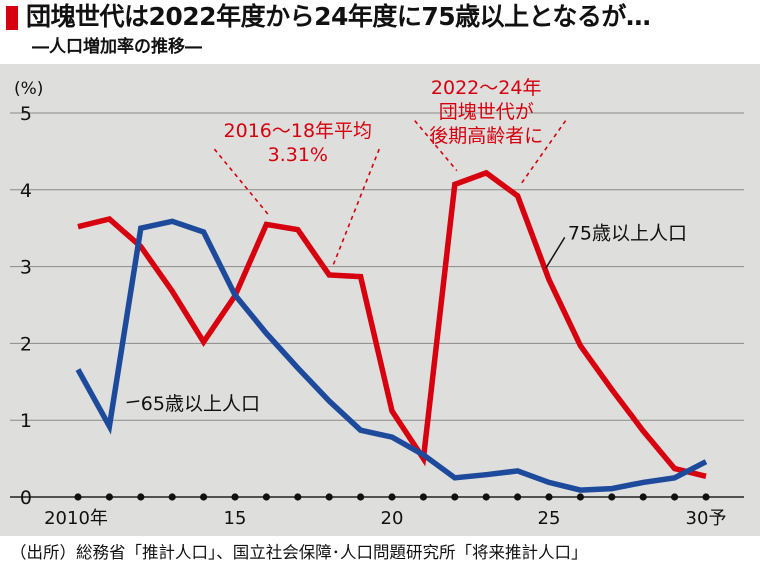 The width and height of the screenshot is (760, 574). What do you see at coordinates (486, 136) in the screenshot?
I see `annotation-text: 後期高齢者に` at bounding box center [486, 136].